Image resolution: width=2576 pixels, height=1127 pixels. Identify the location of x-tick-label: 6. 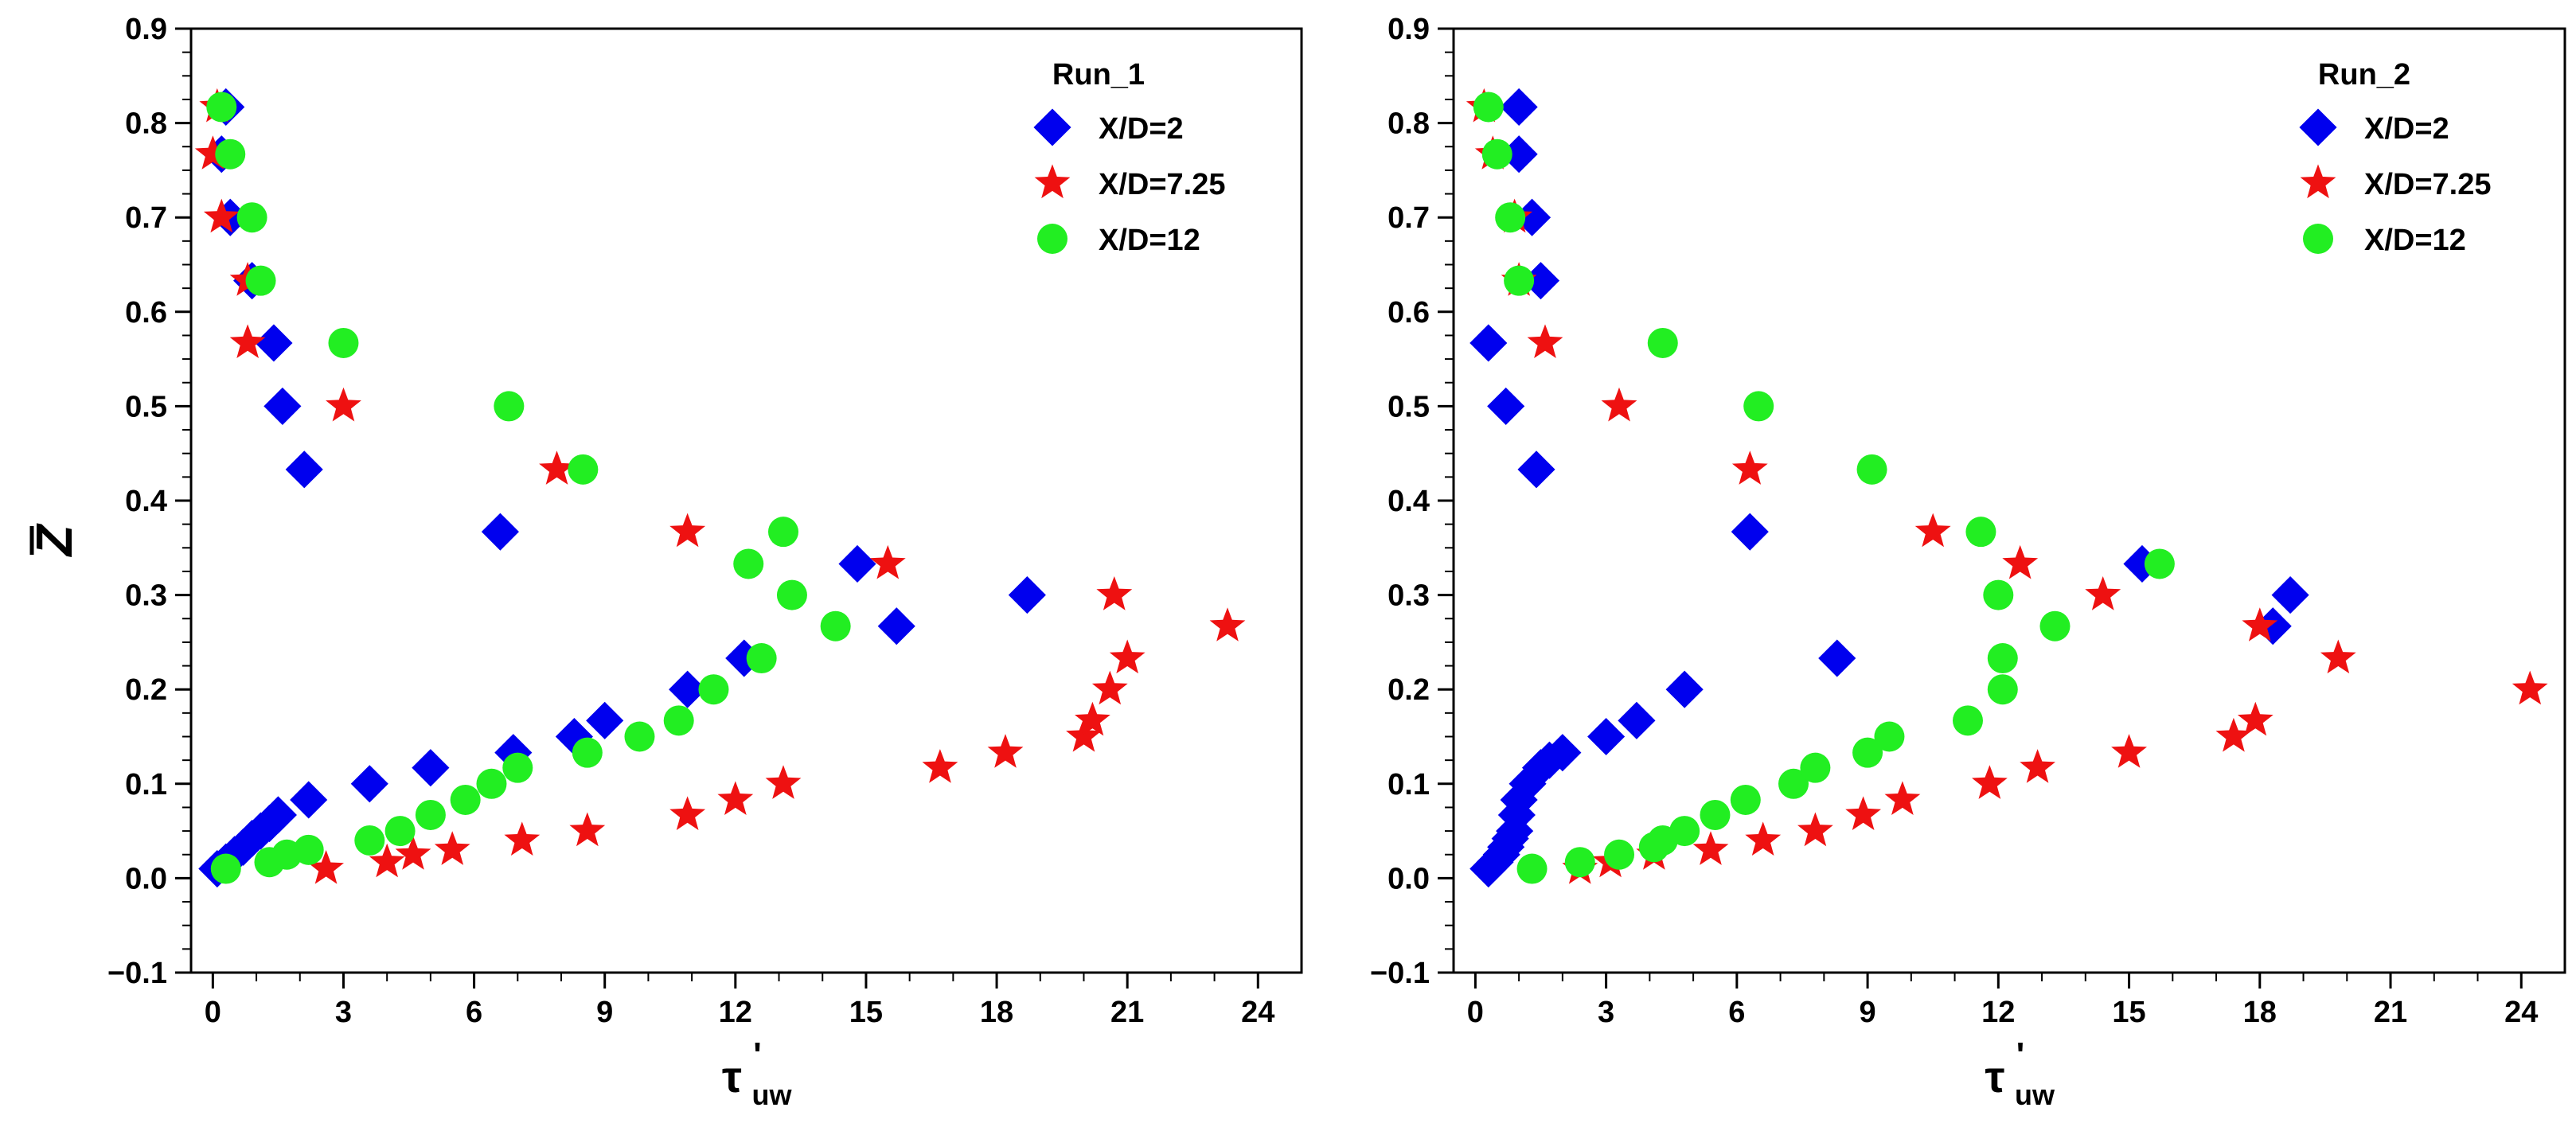
(474, 1012).